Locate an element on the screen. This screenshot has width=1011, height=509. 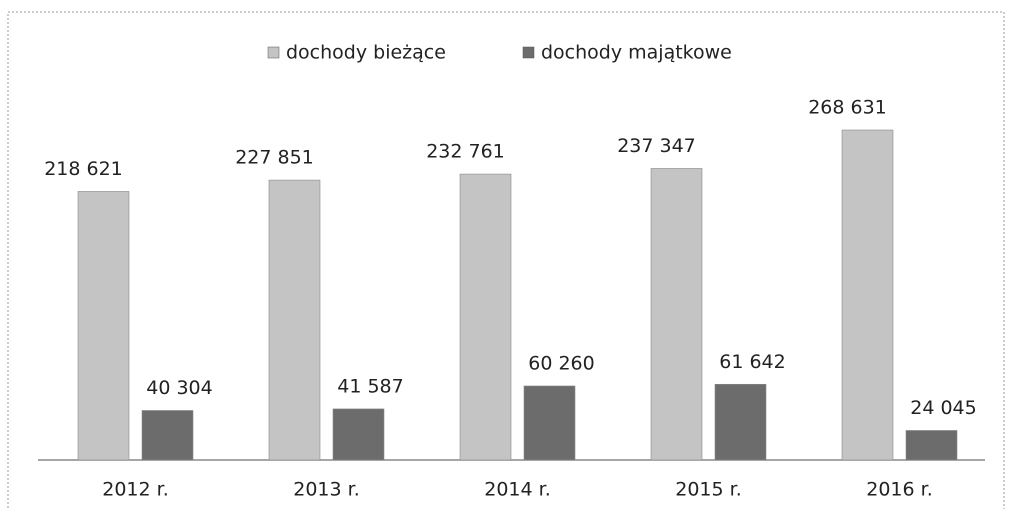
value-label: 237 347 is located at coordinates (656, 146).